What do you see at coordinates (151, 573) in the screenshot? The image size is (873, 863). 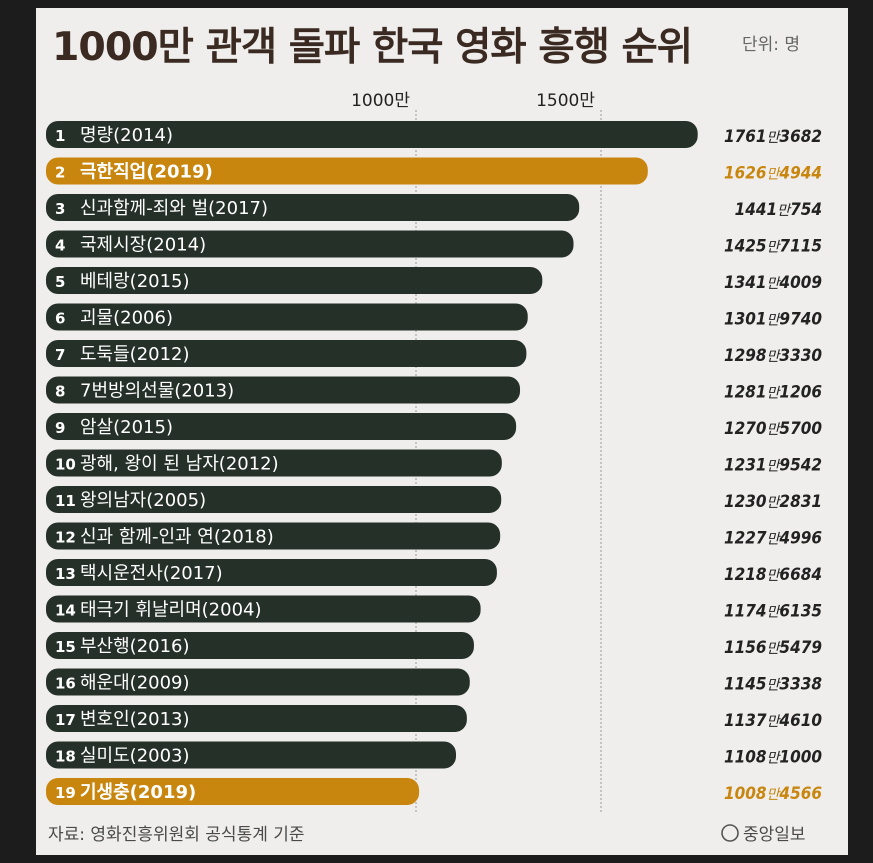 I see `movie-label: 택시운전사(2017)` at bounding box center [151, 573].